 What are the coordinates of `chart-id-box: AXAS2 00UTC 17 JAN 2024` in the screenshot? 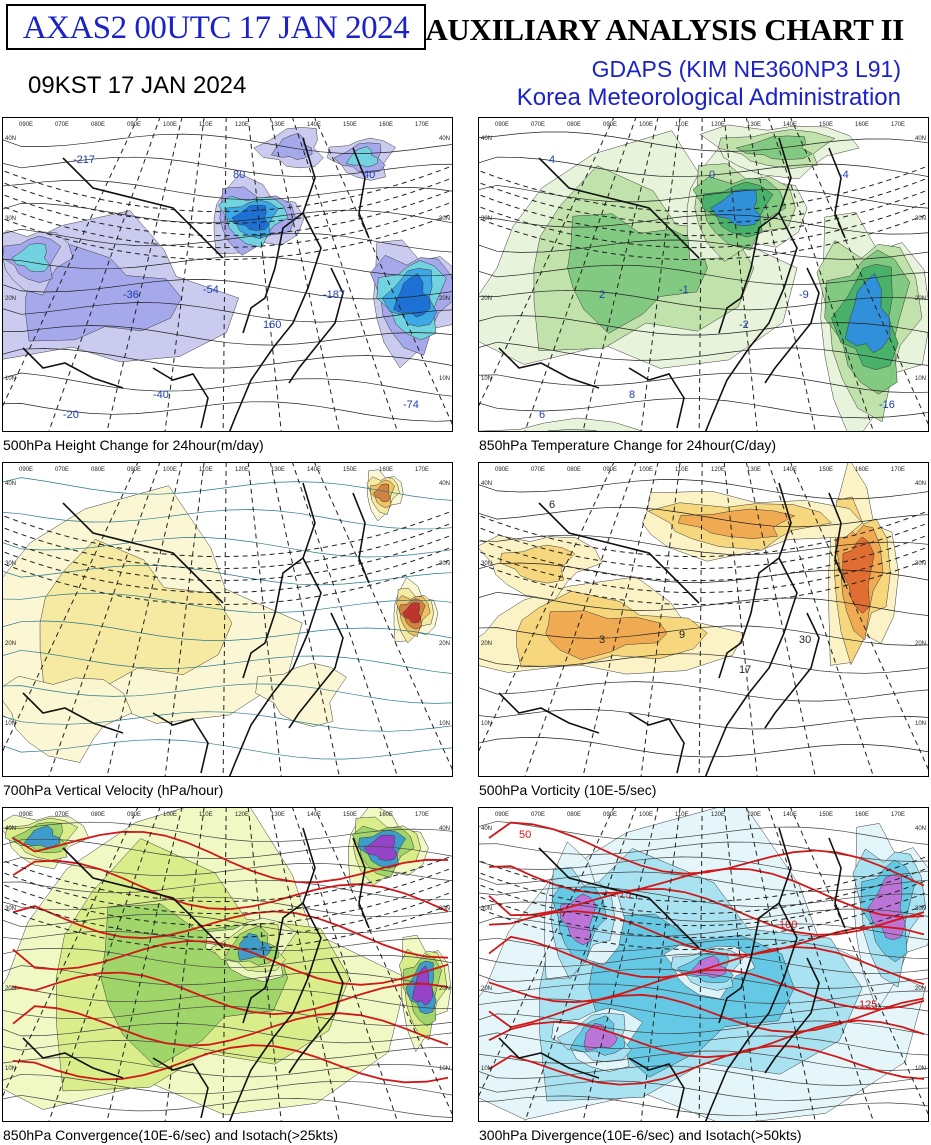 It's located at (216, 27).